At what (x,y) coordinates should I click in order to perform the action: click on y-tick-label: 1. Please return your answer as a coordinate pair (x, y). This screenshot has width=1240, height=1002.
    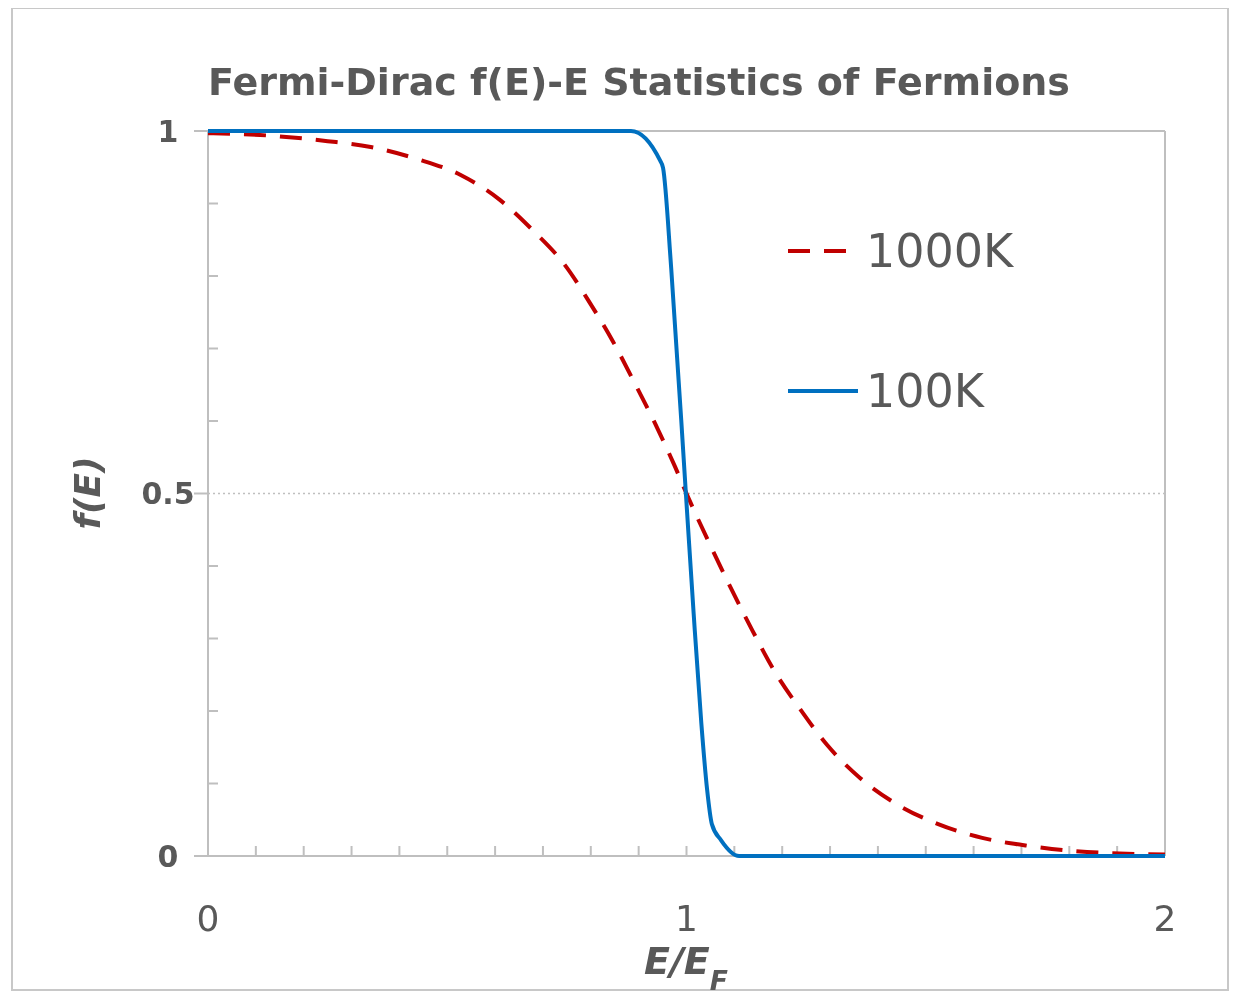
    Looking at the image, I should click on (168, 131).